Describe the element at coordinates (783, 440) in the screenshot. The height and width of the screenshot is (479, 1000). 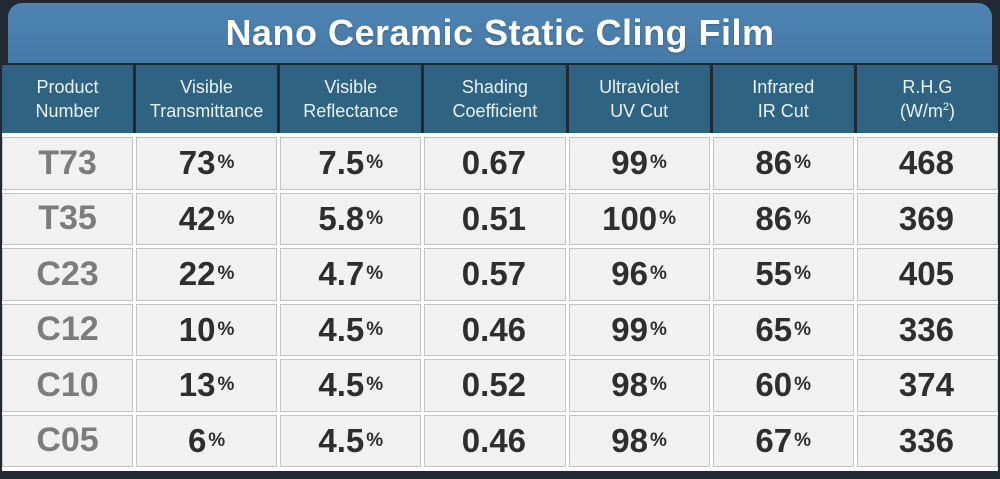
I see `value-cell: 67%` at that location.